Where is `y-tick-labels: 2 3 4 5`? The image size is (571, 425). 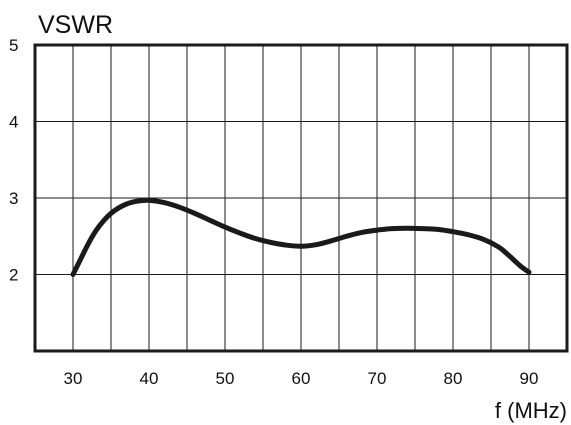 y-tick-labels: 2 3 4 5 is located at coordinates (13, 160).